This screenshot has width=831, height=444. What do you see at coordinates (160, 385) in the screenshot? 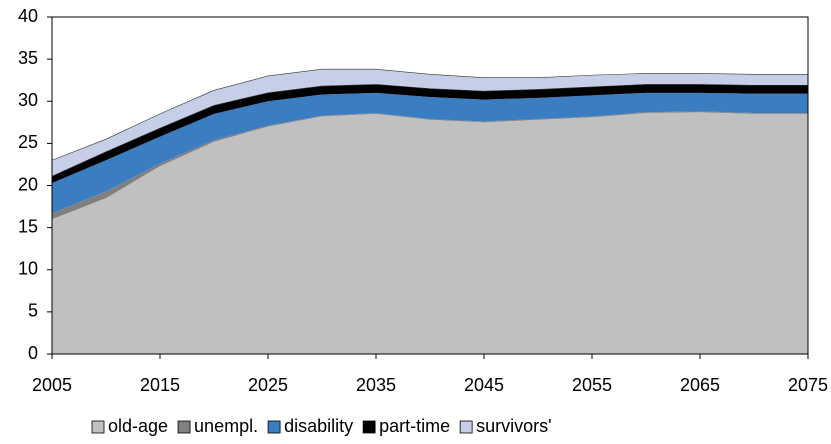
I see `x-tick-label: 2015` at bounding box center [160, 385].